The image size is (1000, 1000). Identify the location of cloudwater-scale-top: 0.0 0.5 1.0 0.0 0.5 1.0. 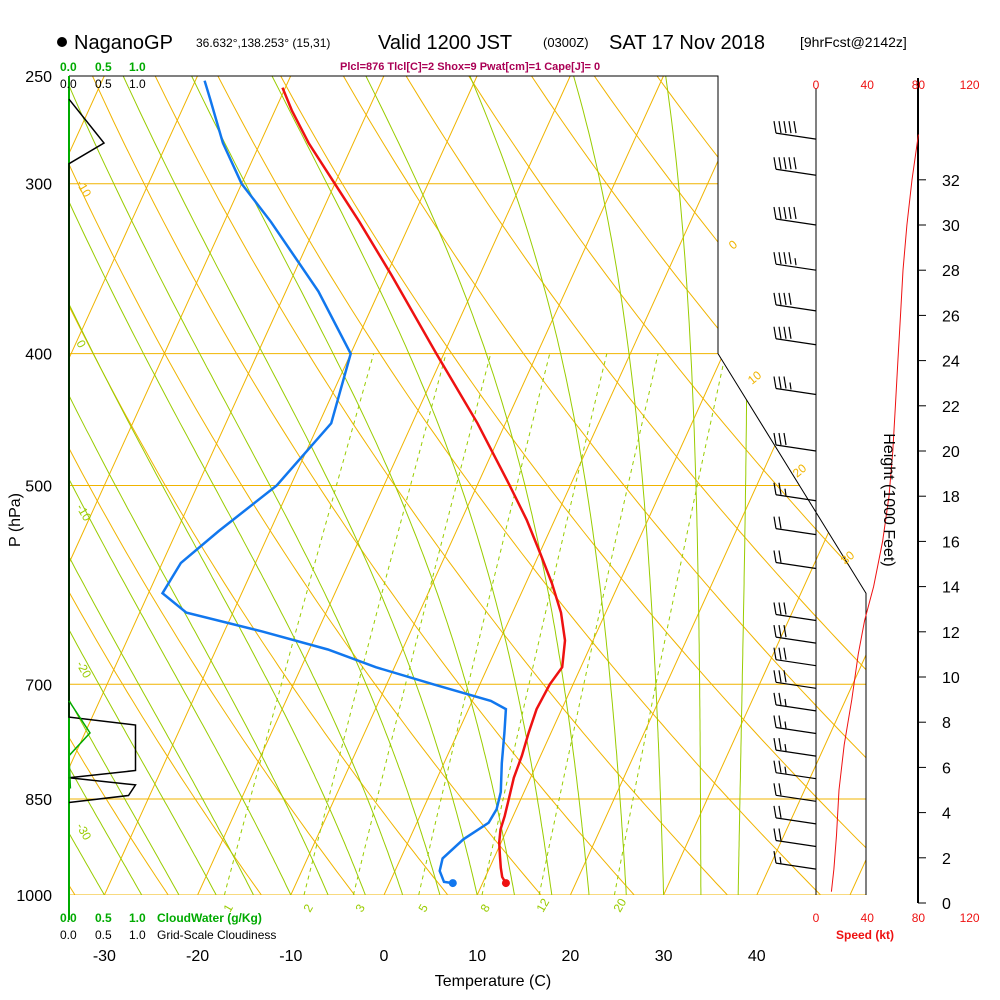
(103, 75).